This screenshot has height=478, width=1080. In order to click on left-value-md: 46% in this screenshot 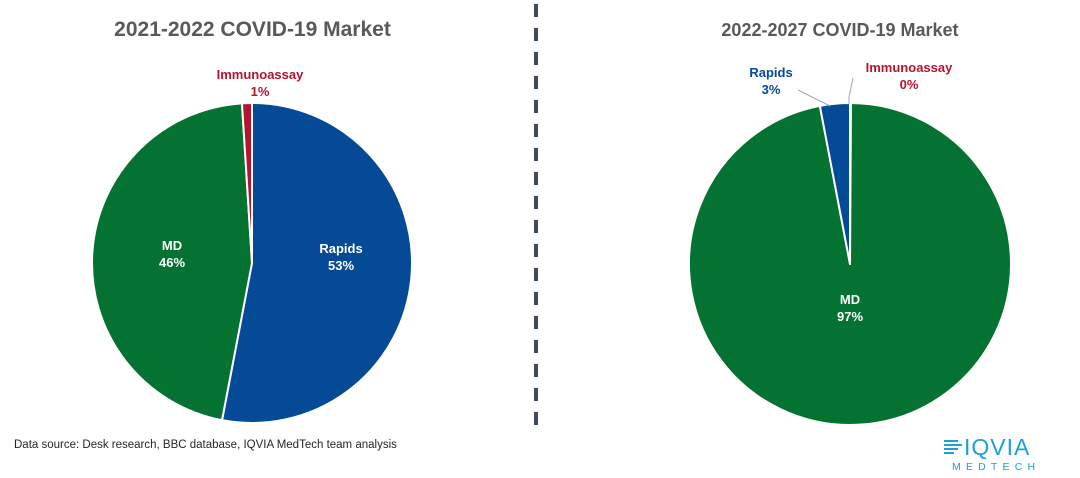, I will do `click(172, 262)`.